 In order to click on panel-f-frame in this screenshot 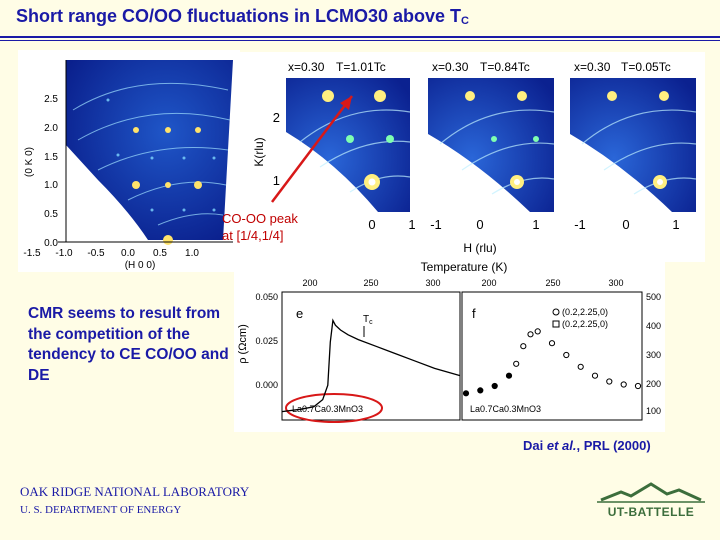, I will do `click(552, 356)`.